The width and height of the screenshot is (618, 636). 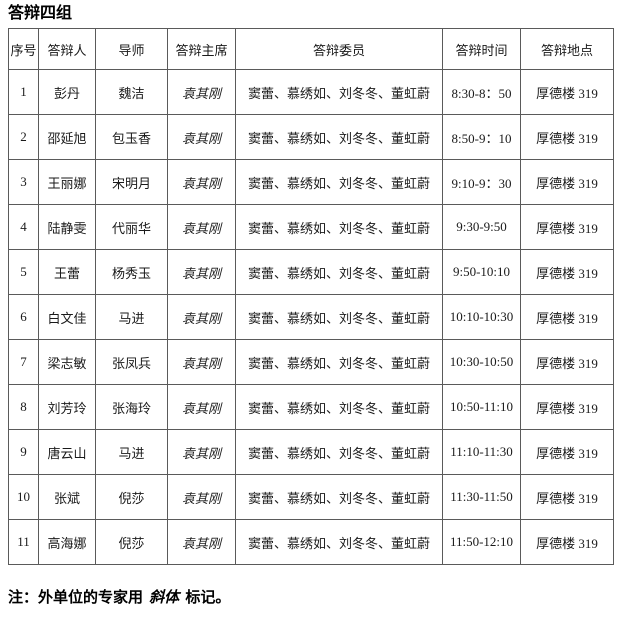 I want to click on cell-defender: 高海娜, so click(x=67, y=542).